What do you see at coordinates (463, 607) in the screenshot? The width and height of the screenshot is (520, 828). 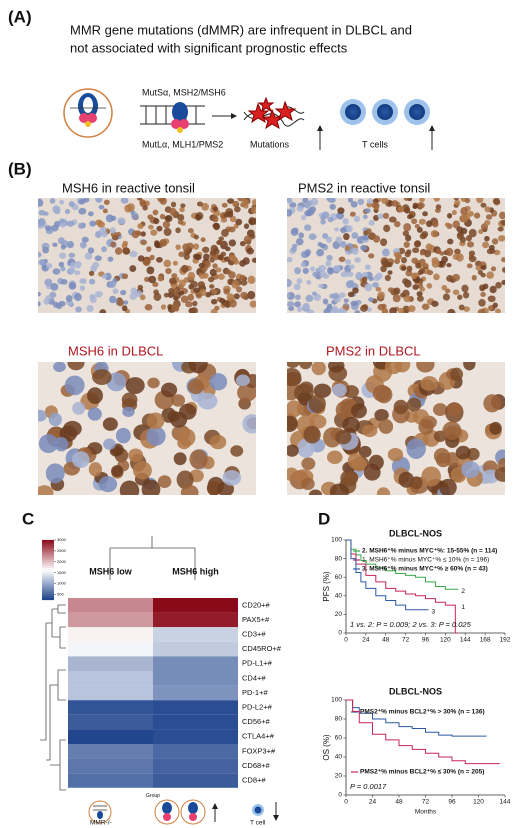 I see `curve-end-label: 1` at bounding box center [463, 607].